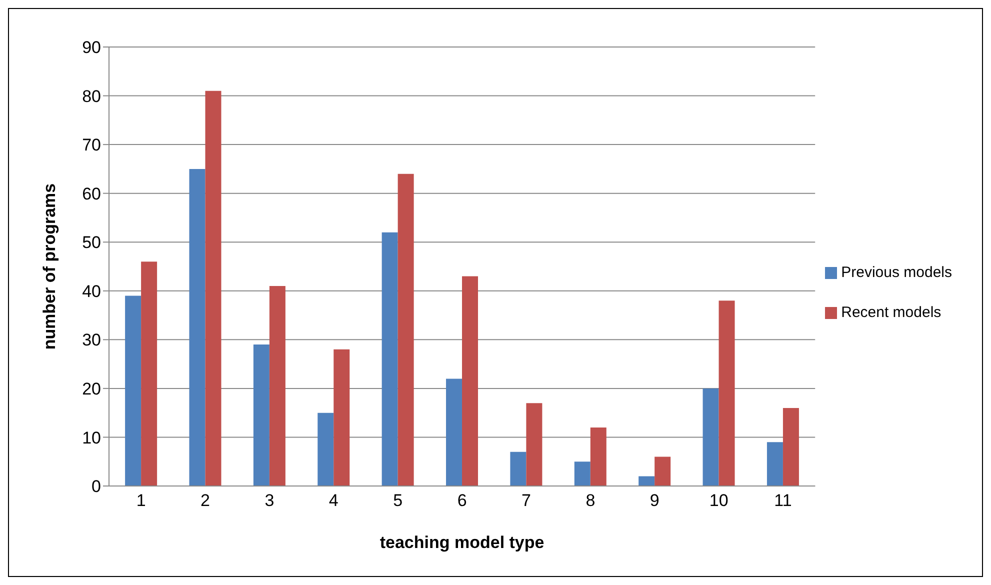 This screenshot has width=991, height=585. What do you see at coordinates (50, 266) in the screenshot?
I see `y-axis-title: number of programs` at bounding box center [50, 266].